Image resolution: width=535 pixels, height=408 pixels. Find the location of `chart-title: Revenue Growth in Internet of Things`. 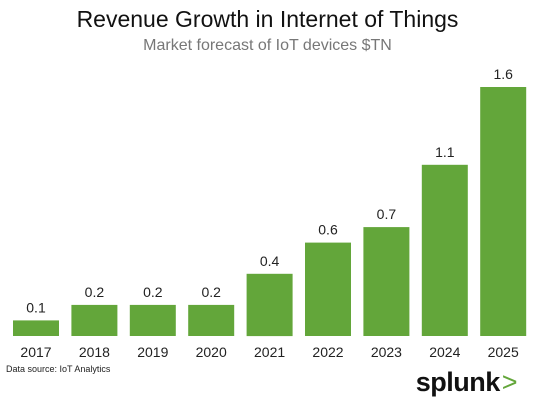

chart-title: Revenue Growth in Internet of Things is located at coordinates (267, 19).